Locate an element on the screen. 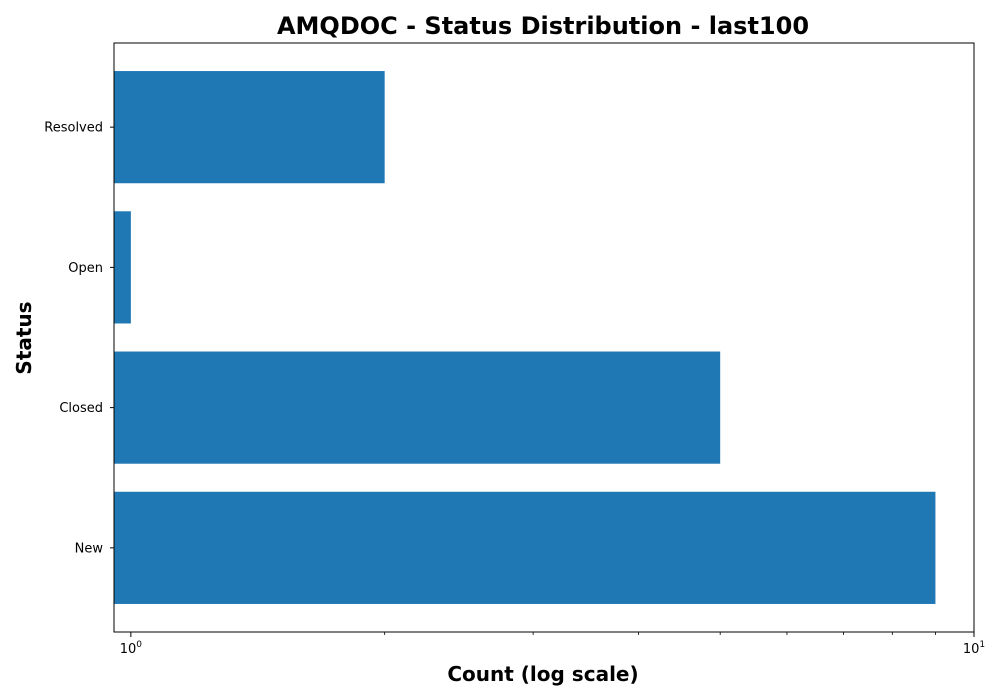  bar-closed is located at coordinates (417, 407).